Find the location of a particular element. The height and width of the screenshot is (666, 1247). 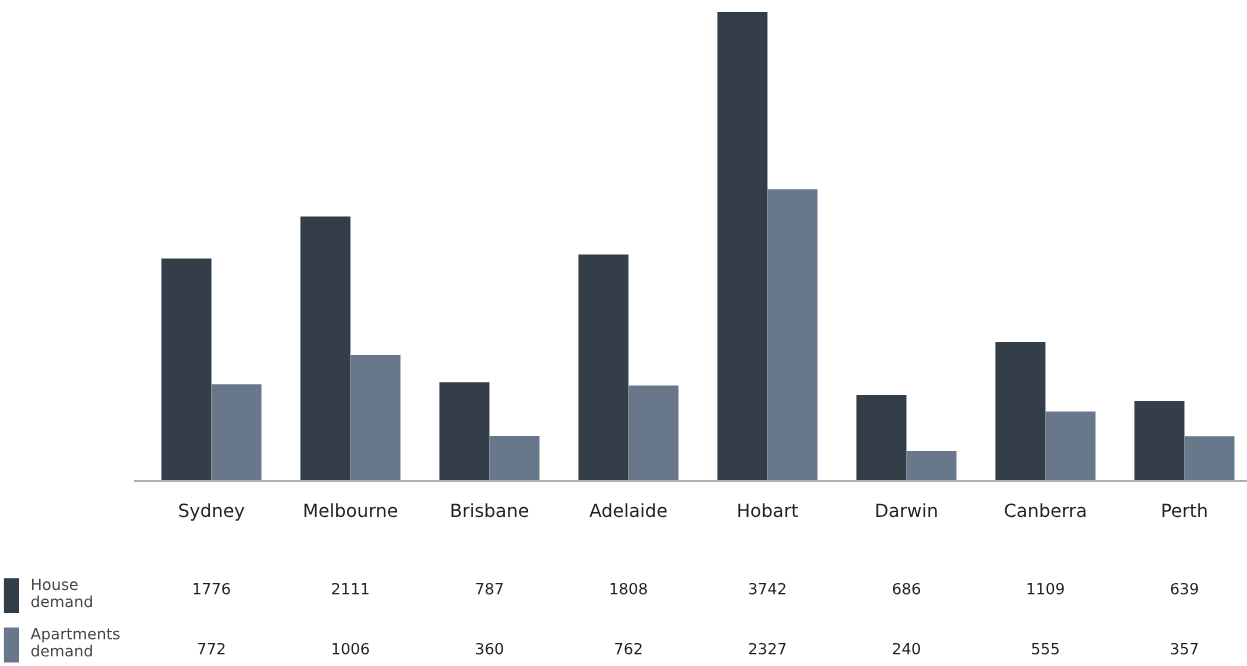

data-label: 240 is located at coordinates (906, 648).